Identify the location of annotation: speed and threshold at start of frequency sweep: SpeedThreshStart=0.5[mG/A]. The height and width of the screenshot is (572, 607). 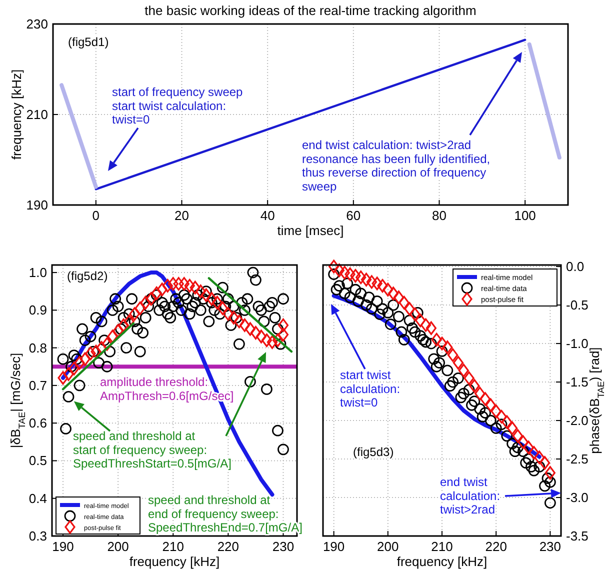
(152, 450).